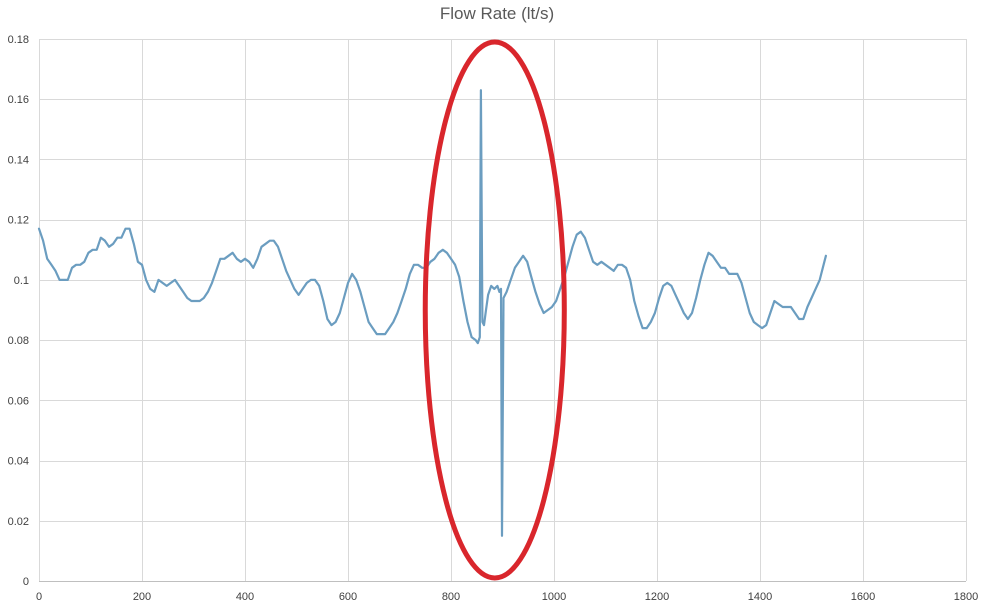 The image size is (985, 611). Describe the element at coordinates (451, 597) in the screenshot. I see `x-tick-label: 800` at that location.